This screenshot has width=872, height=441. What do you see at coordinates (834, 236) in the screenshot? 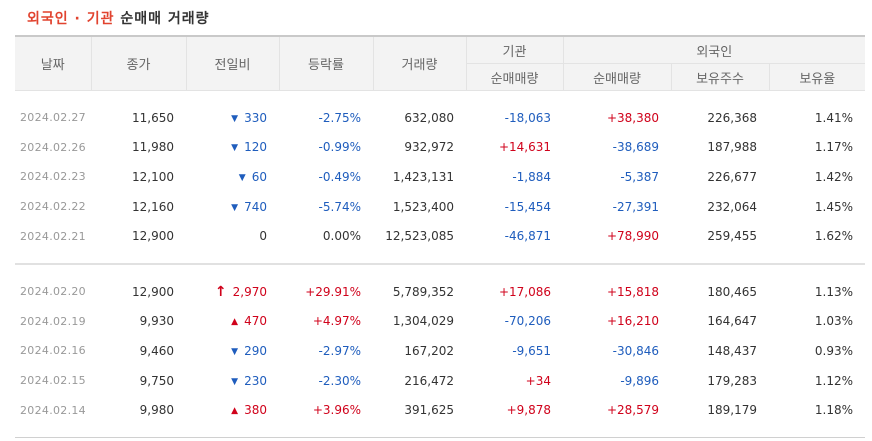
I see `cell-foreign-ratio: 1.62%` at bounding box center [834, 236].